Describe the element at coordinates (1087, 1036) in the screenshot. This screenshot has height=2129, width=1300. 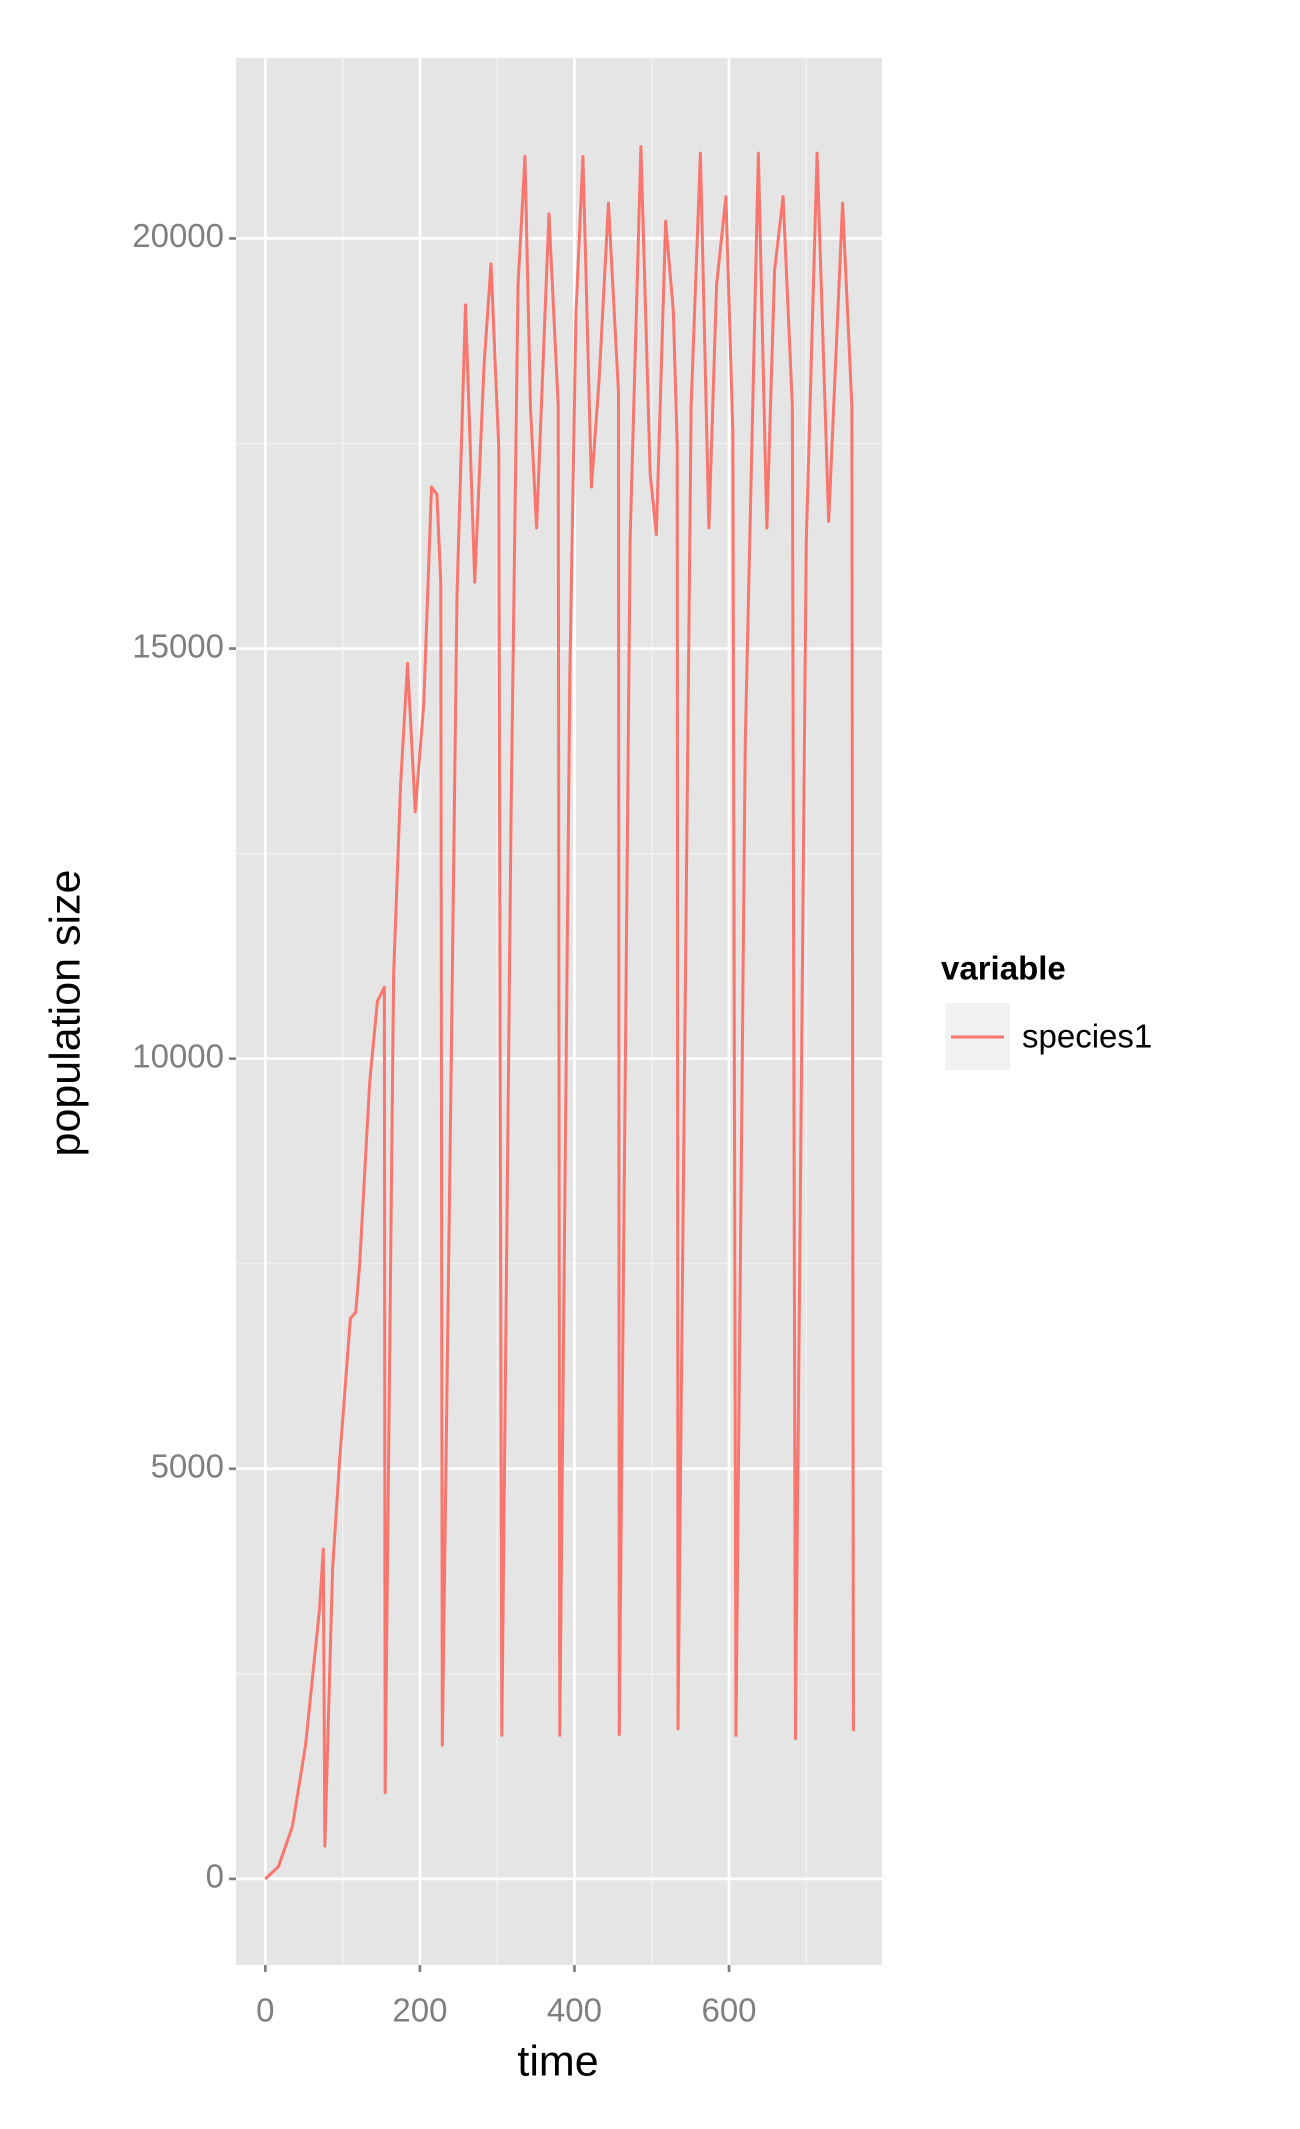
I see `legend-label: species1` at that location.